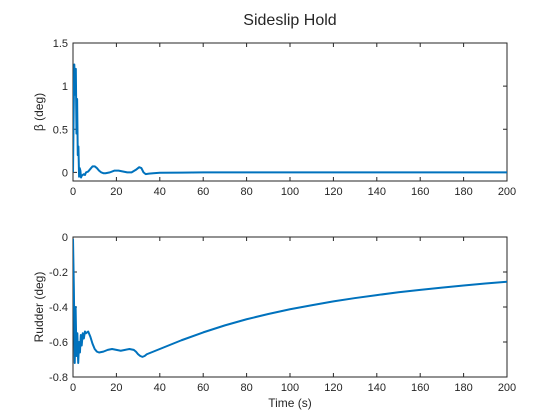 The height and width of the screenshot is (420, 560). Describe the element at coordinates (289, 20) in the screenshot. I see `figure-title: Sideslip Hold` at that location.